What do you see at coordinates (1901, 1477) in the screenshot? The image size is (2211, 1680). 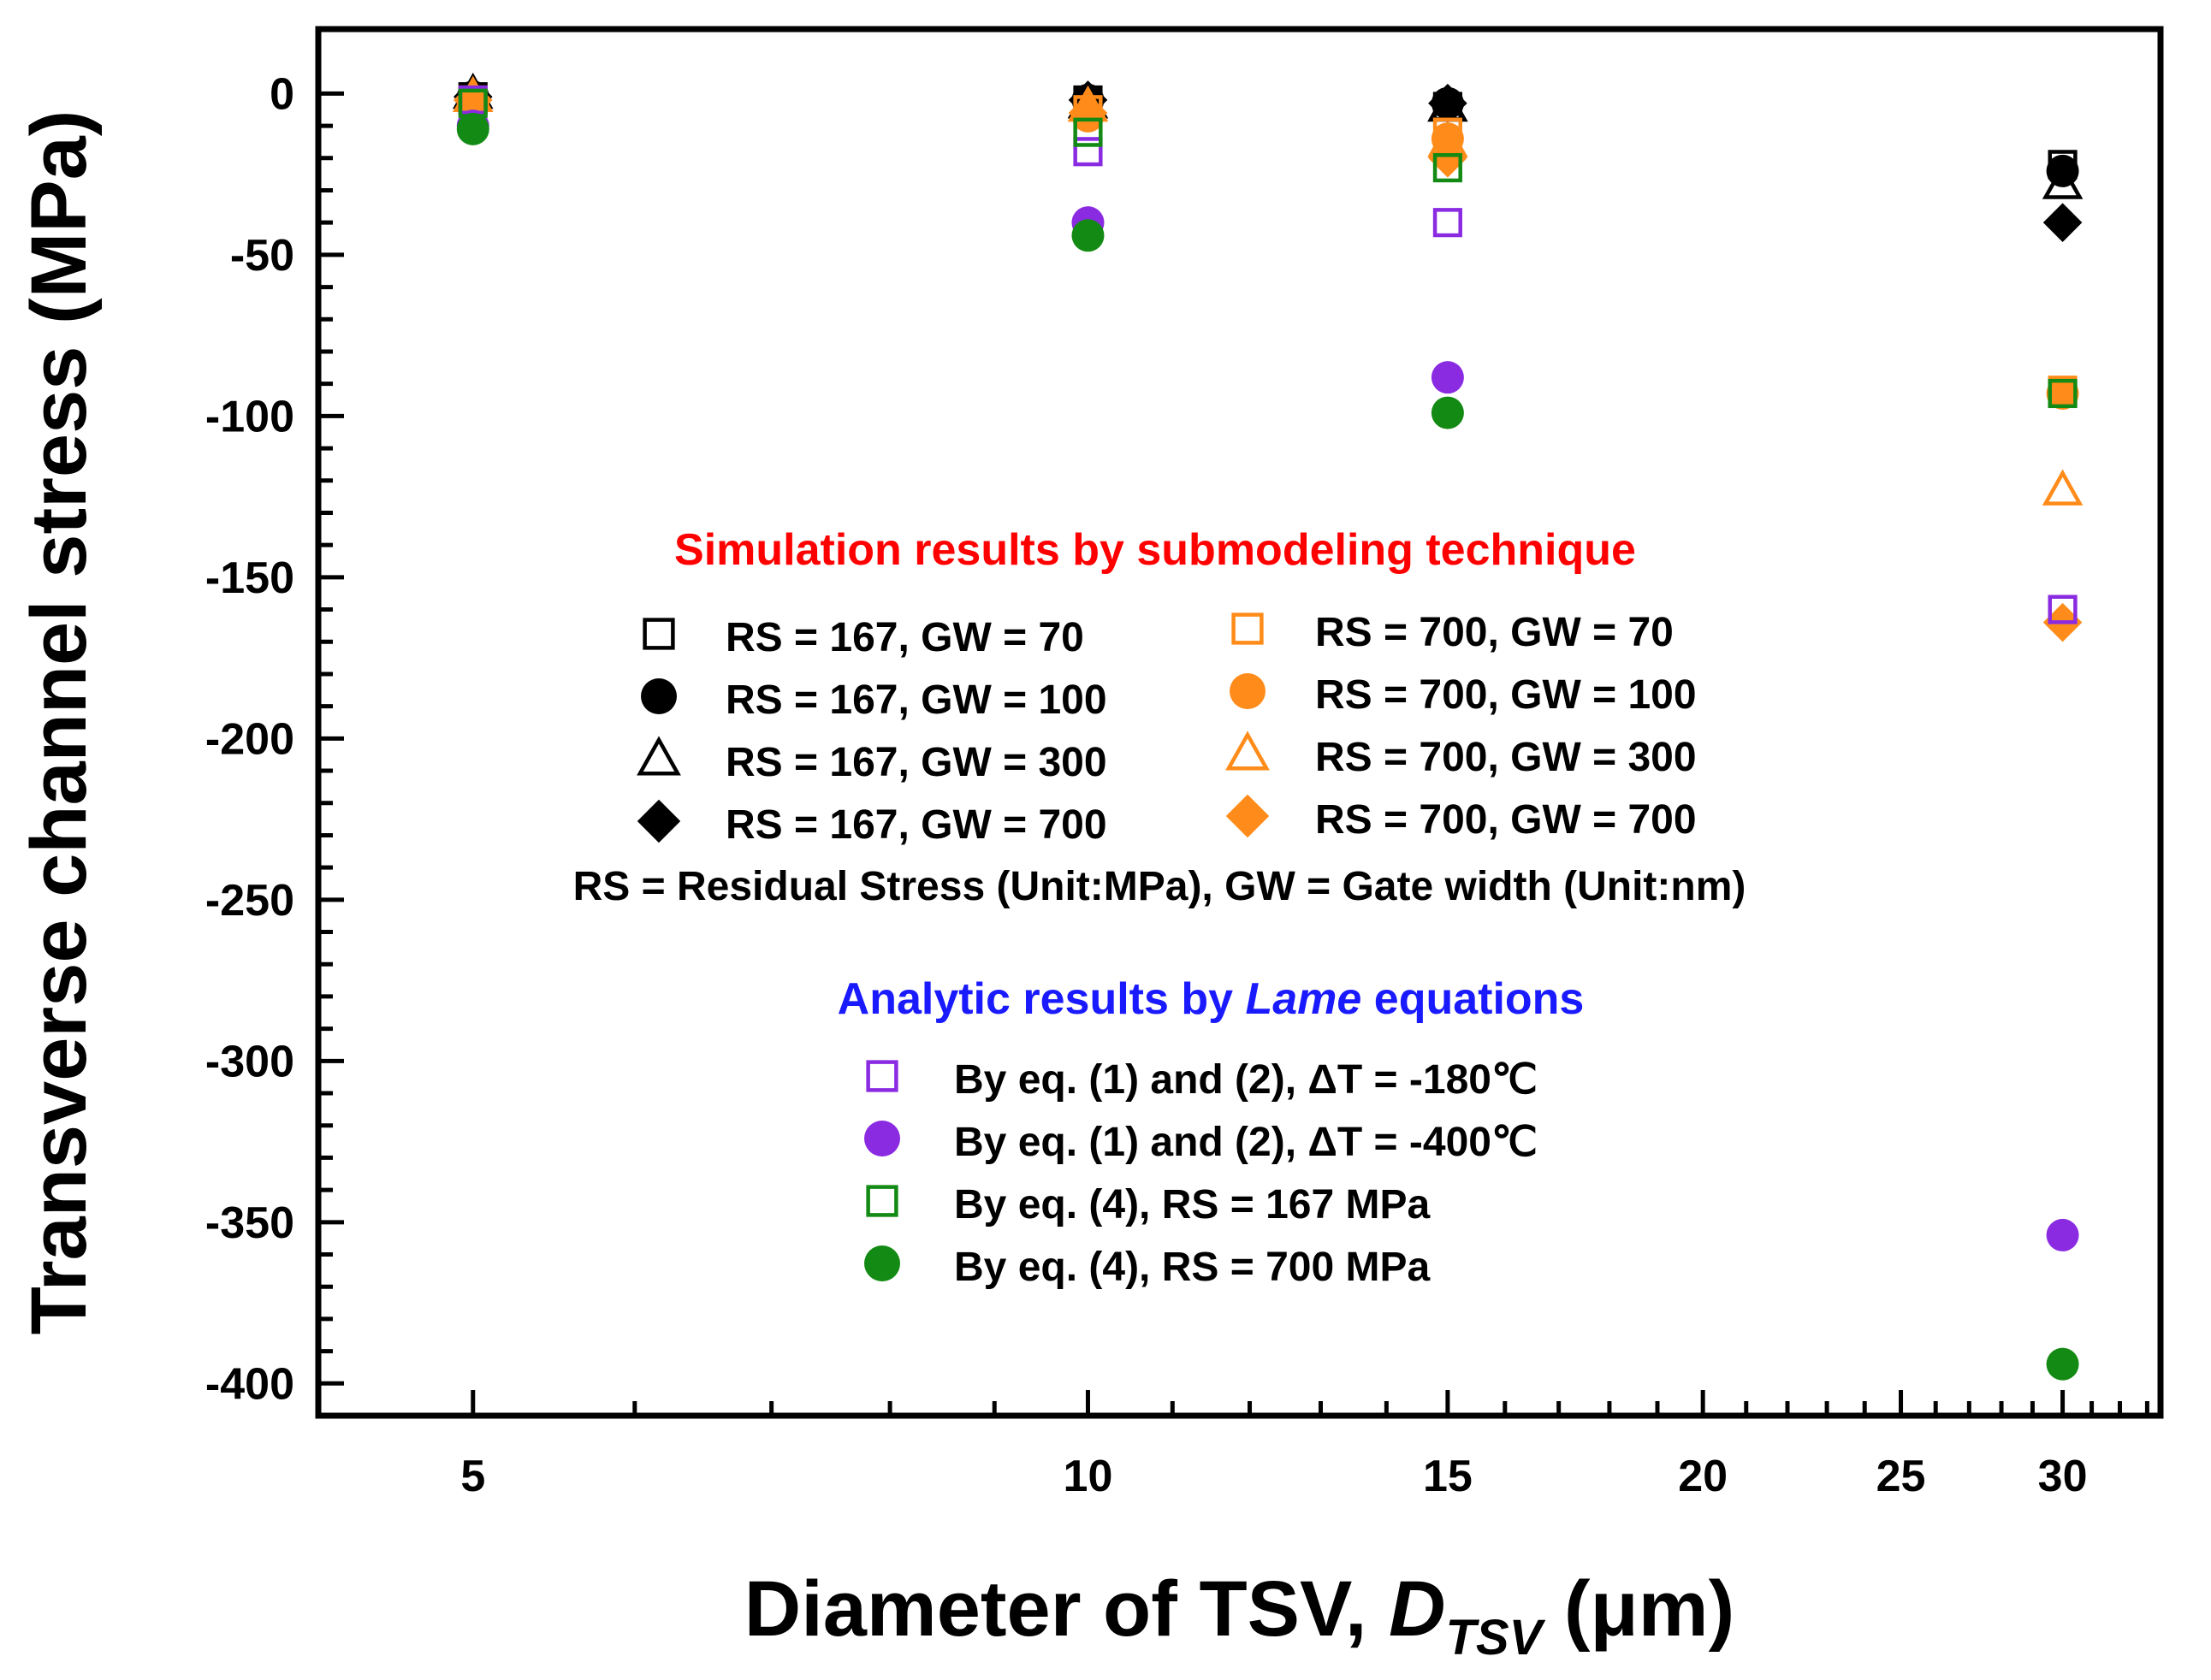 I see `x-tick-label: 25` at bounding box center [1901, 1477].